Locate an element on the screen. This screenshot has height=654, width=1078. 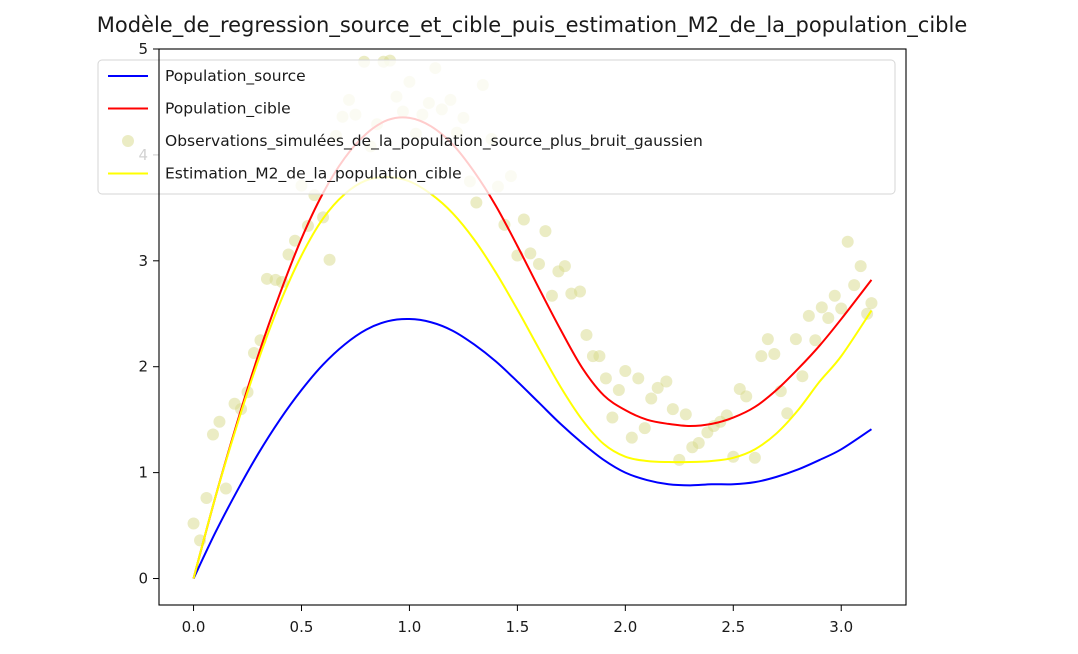
x-tick-label: 0.5 is located at coordinates (302, 627).